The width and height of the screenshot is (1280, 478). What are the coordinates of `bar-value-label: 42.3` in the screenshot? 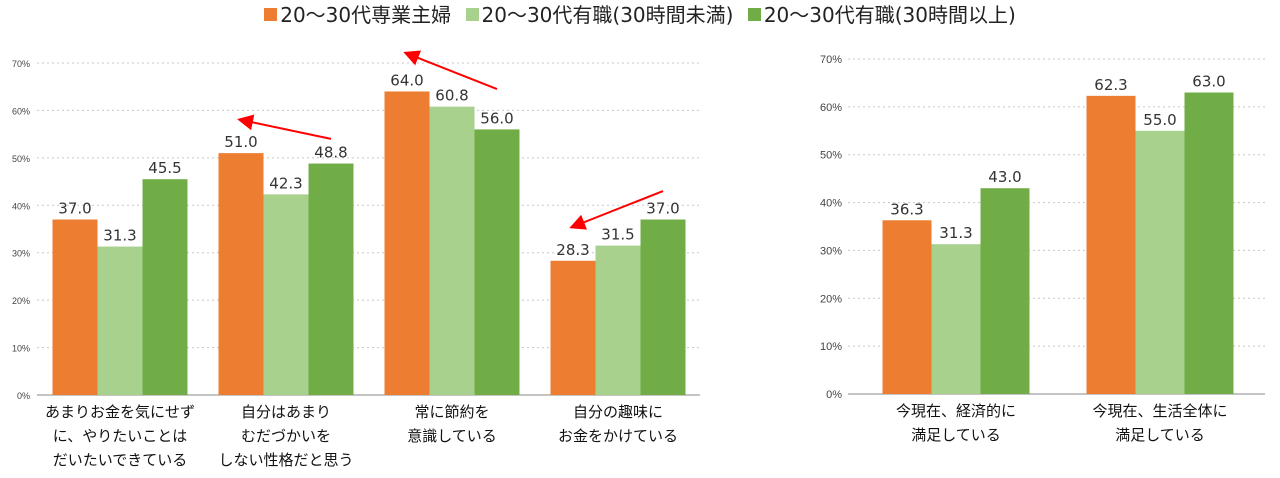 It's located at (285, 183).